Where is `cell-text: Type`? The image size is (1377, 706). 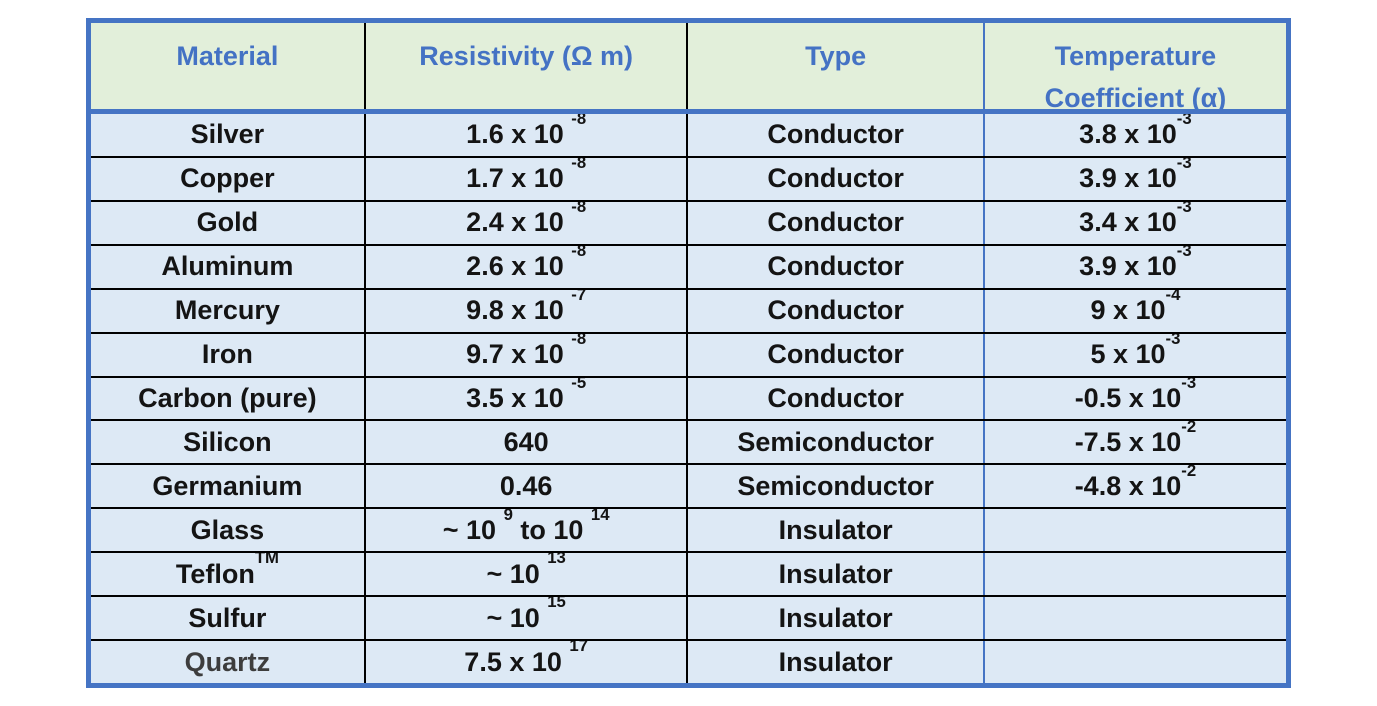
cell-text: Type is located at coordinates (836, 56).